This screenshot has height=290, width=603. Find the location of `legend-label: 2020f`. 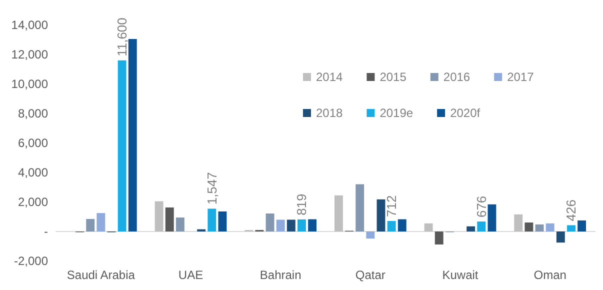

legend-label: 2020f is located at coordinates (465, 113).